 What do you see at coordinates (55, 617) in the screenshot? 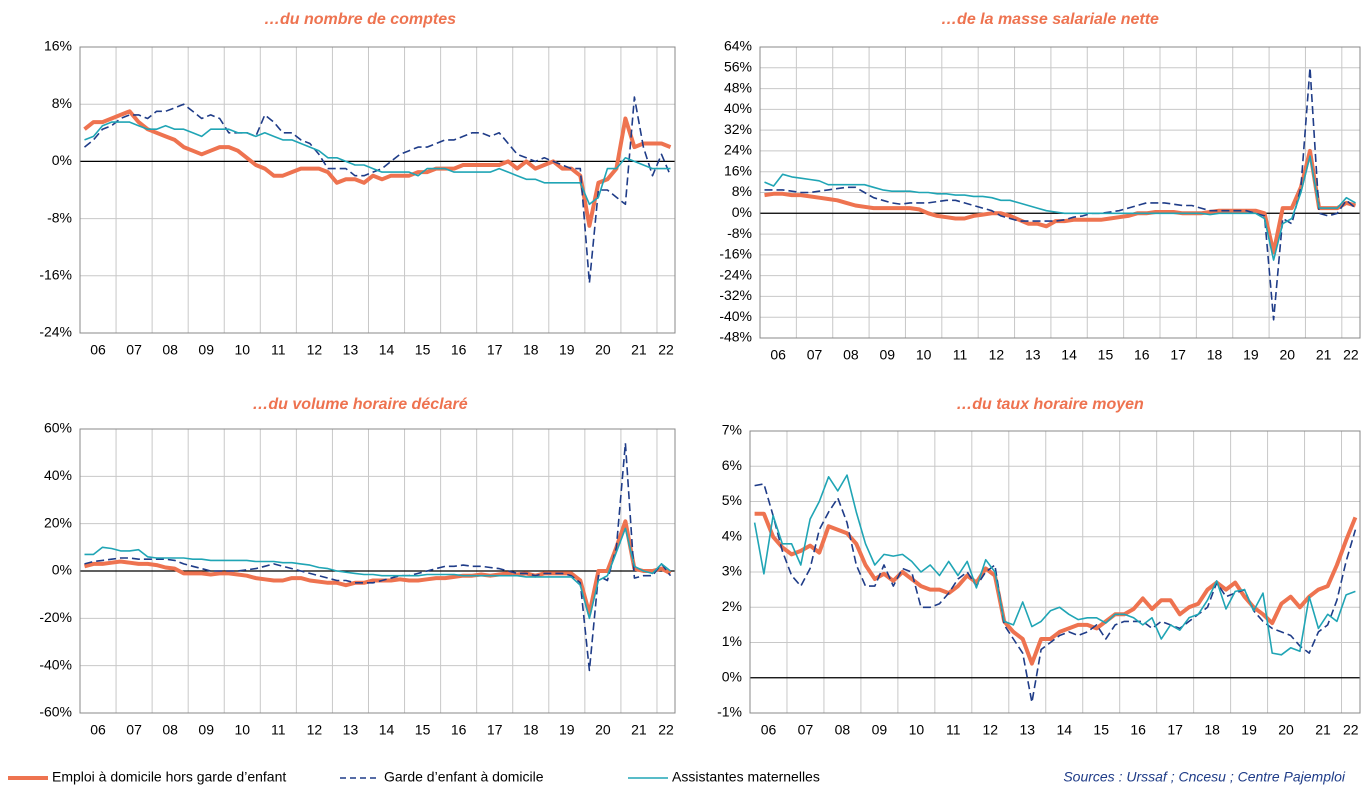
I see `y-tick-label: -20%` at bounding box center [55, 617].